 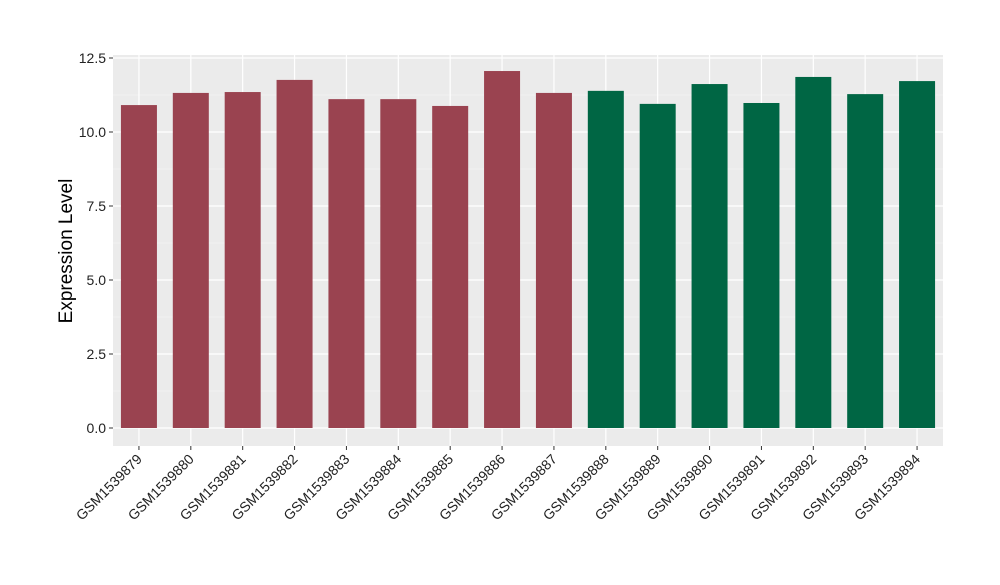 What do you see at coordinates (761, 265) in the screenshot?
I see `bar-GSM1539891` at bounding box center [761, 265].